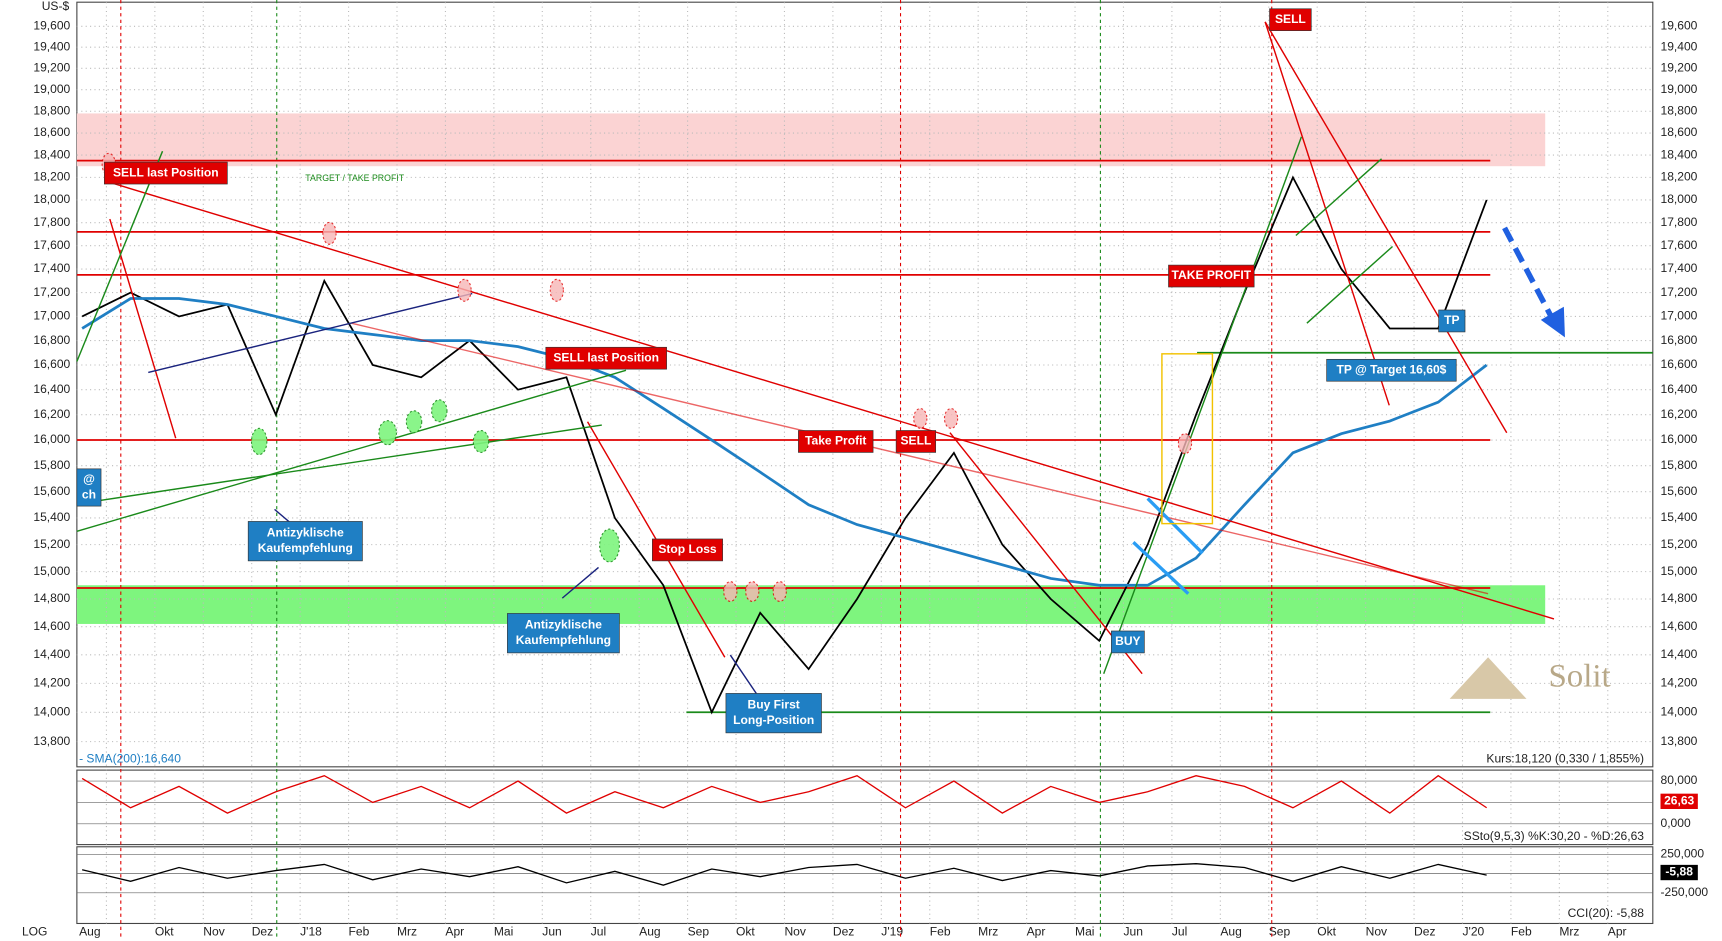 The image size is (1722, 941). I want to click on annotation-text: TP, so click(1451, 320).